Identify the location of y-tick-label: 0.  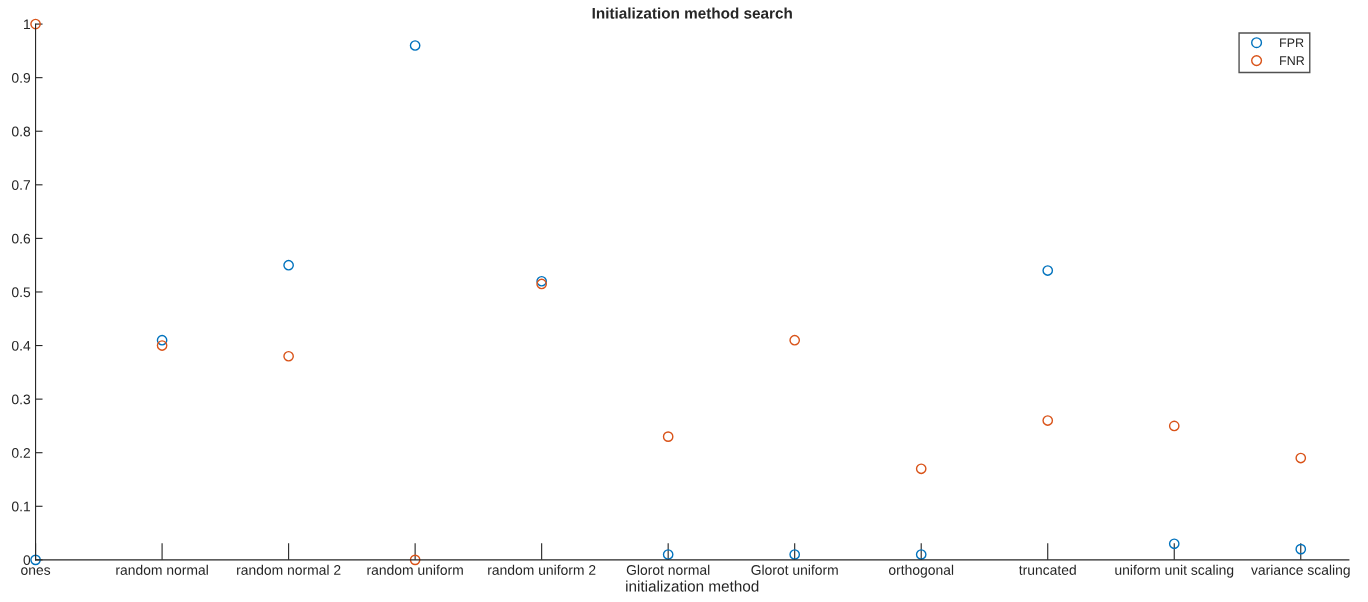
(27, 560).